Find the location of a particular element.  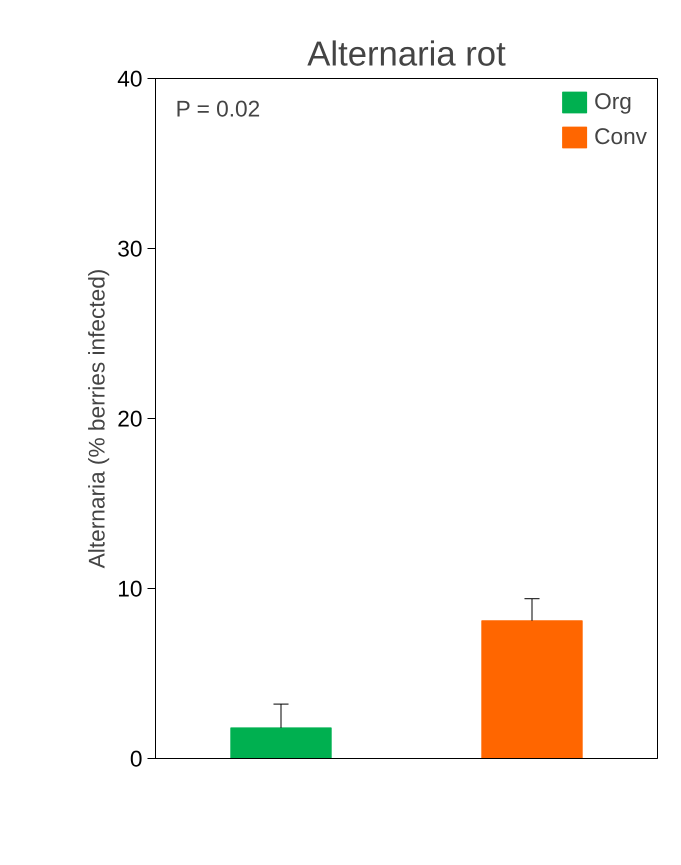

y-tick-label: 10 is located at coordinates (129, 589).